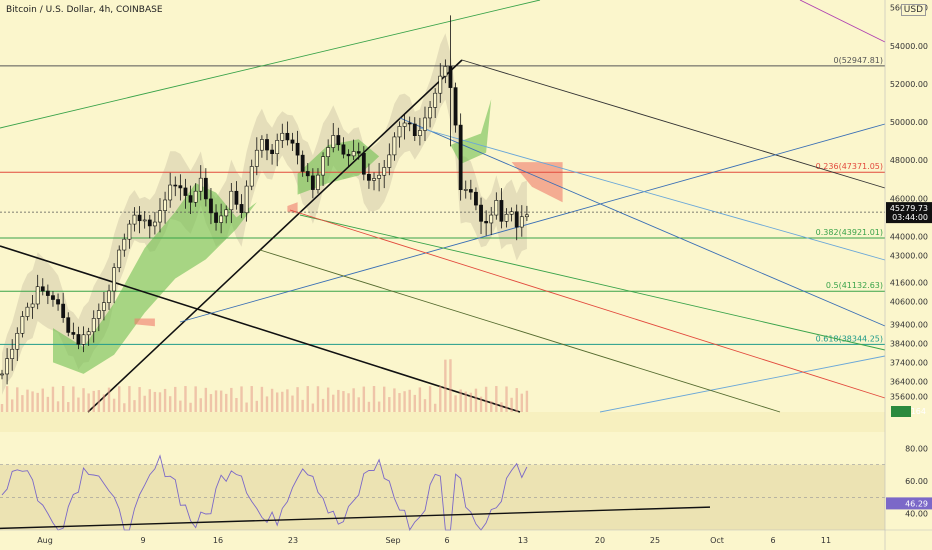 This screenshot has width=932, height=550. What do you see at coordinates (270, 64) in the screenshot?
I see `trendline-green-top` at bounding box center [270, 64].